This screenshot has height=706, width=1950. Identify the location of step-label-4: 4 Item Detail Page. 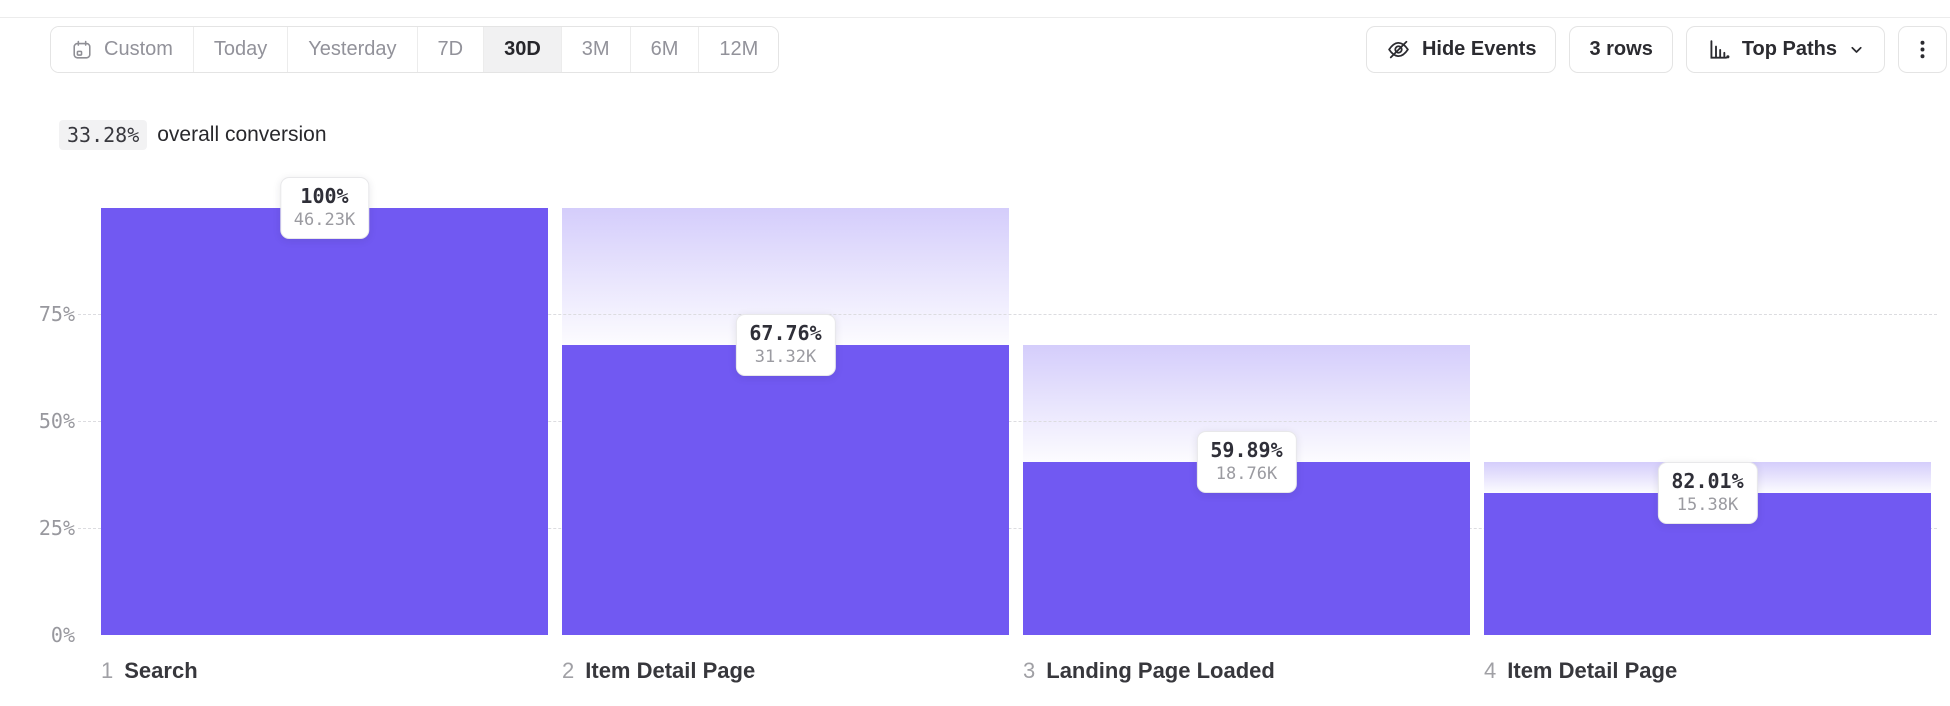
(1580, 671).